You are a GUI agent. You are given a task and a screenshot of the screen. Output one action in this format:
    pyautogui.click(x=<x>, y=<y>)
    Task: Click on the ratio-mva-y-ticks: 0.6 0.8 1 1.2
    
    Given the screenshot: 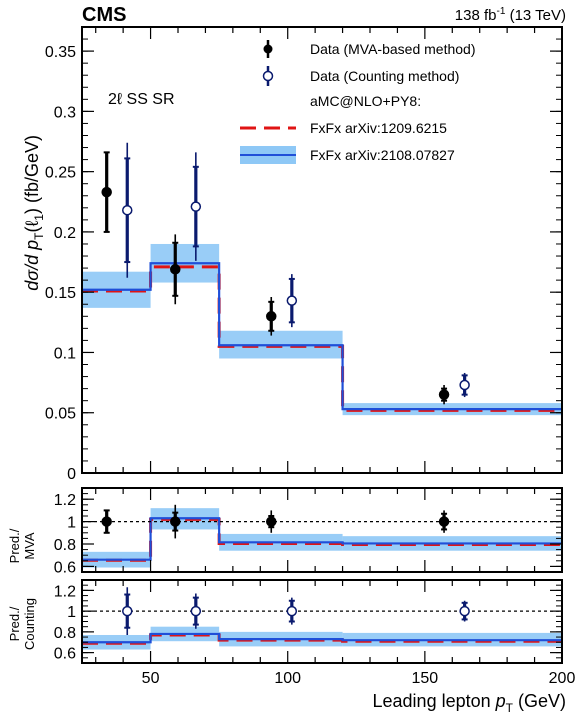 What is the action you would take?
    pyautogui.click(x=308, y=531)
    